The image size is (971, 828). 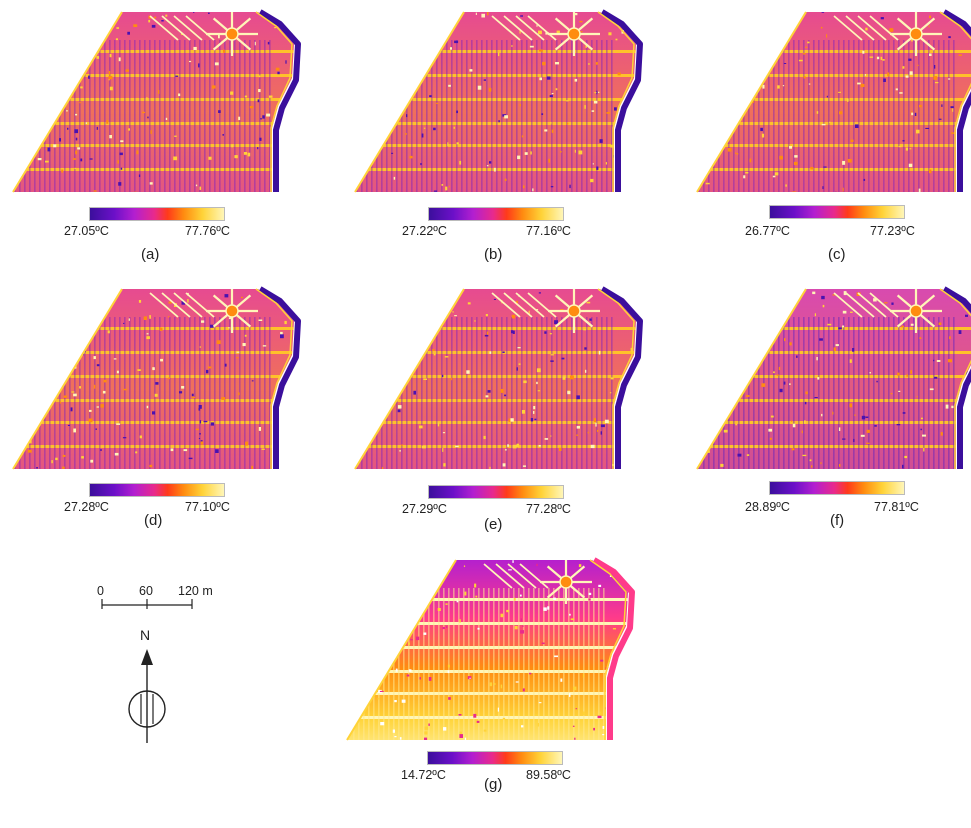 I want to click on map-panel-a, so click(x=160, y=145).